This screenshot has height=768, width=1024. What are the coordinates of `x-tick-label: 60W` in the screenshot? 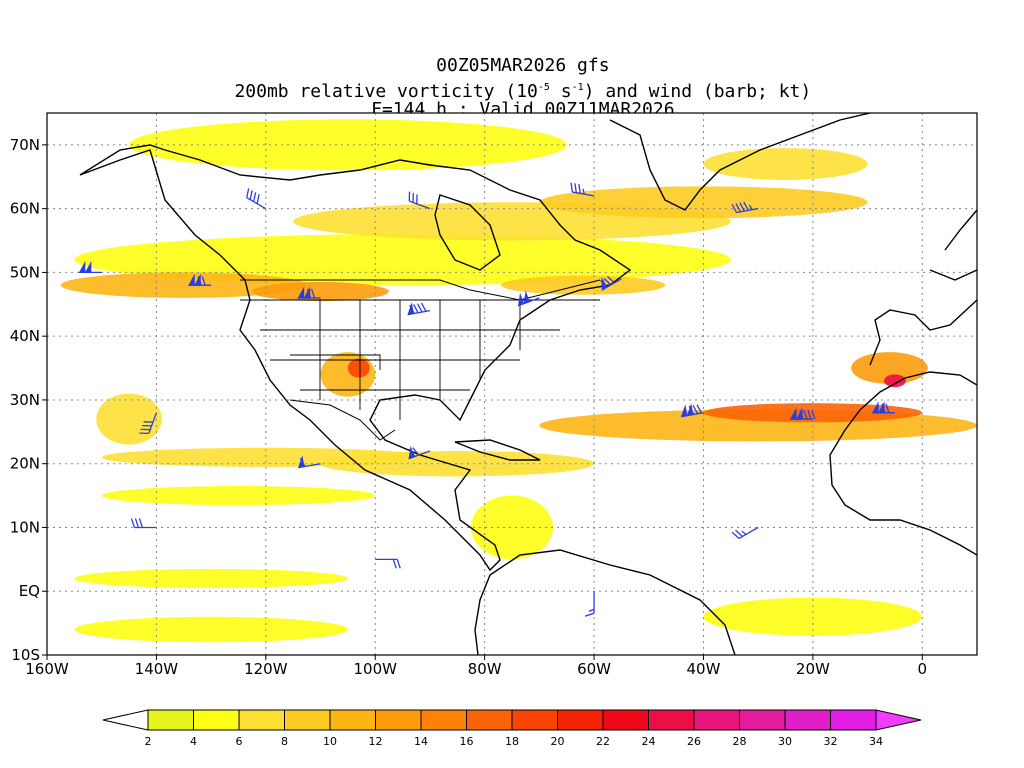 It's located at (594, 669).